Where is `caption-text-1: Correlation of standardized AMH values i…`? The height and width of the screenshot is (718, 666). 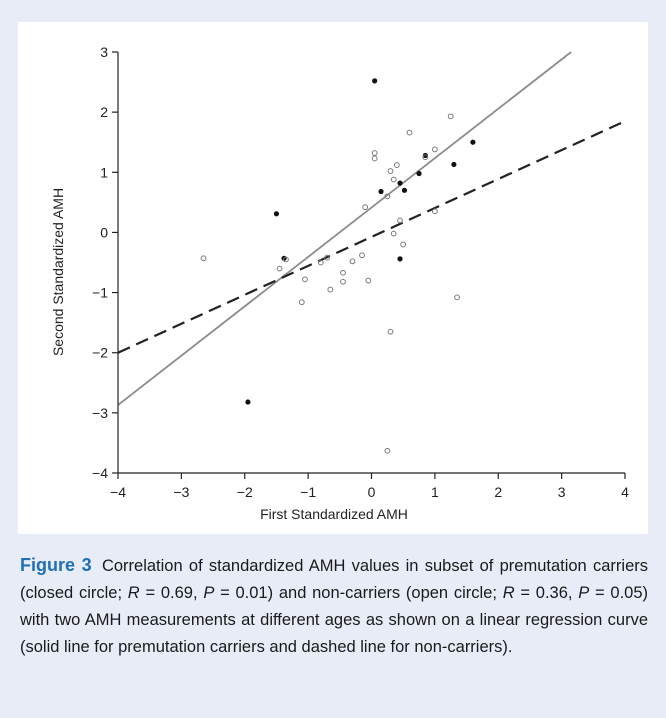 caption-text-1: Correlation of standardized AMH values i… is located at coordinates (334, 579).